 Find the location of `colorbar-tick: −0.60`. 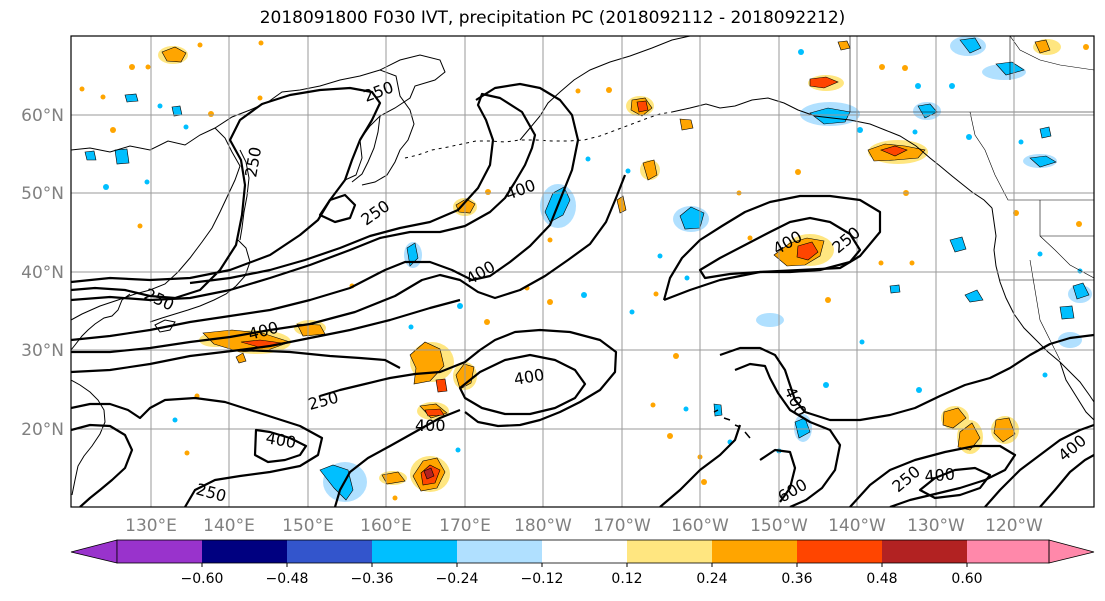

colorbar-tick: −0.60 is located at coordinates (202, 579).